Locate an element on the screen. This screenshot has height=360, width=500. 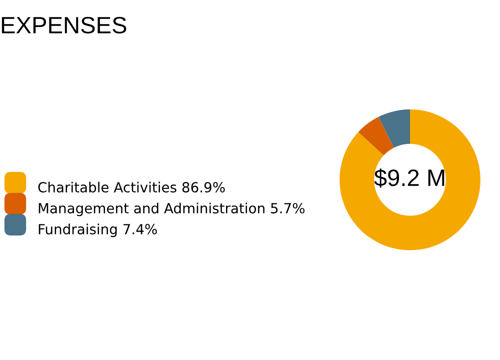
chart-title: EXPENSES is located at coordinates (64, 25).